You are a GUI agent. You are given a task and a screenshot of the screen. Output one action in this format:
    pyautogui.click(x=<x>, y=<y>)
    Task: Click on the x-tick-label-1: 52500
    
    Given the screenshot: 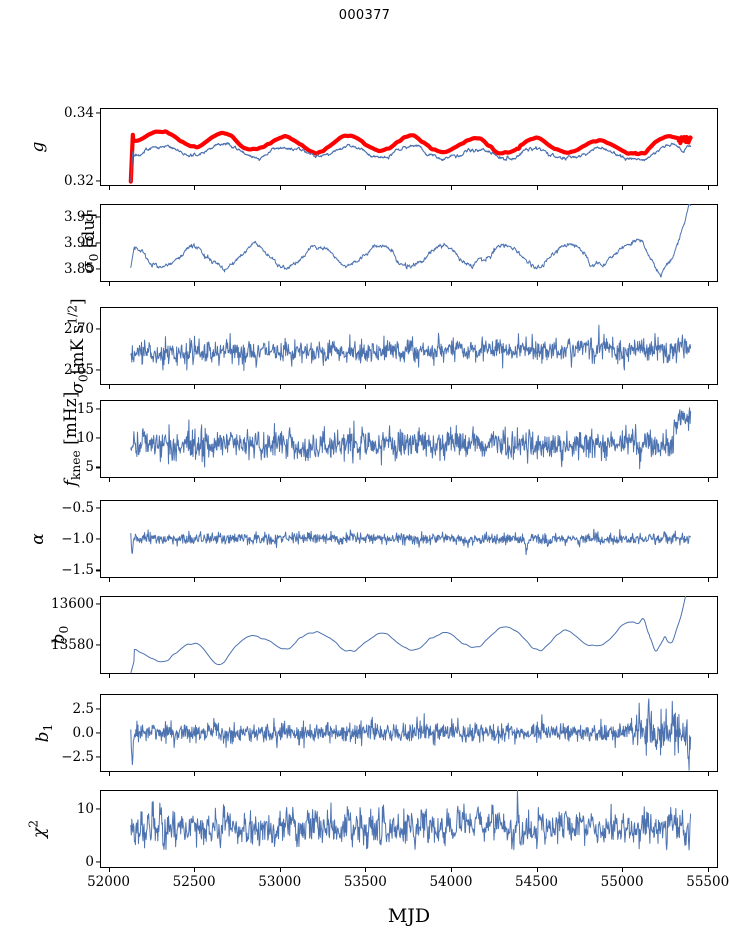 What is the action you would take?
    pyautogui.click(x=194, y=882)
    